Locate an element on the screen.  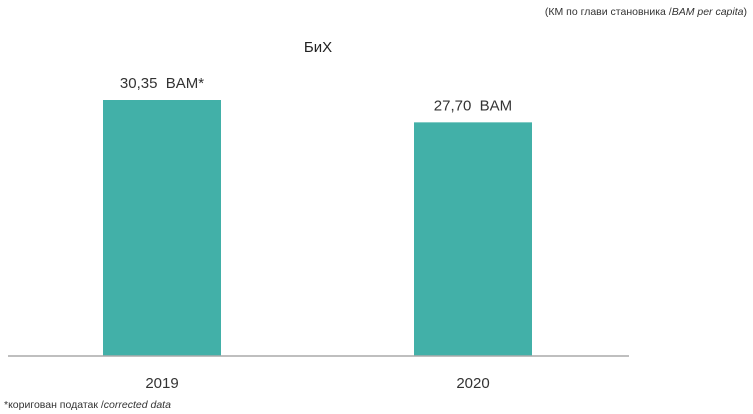
data-label-2019: 30,35 BAM* is located at coordinates (162, 83).